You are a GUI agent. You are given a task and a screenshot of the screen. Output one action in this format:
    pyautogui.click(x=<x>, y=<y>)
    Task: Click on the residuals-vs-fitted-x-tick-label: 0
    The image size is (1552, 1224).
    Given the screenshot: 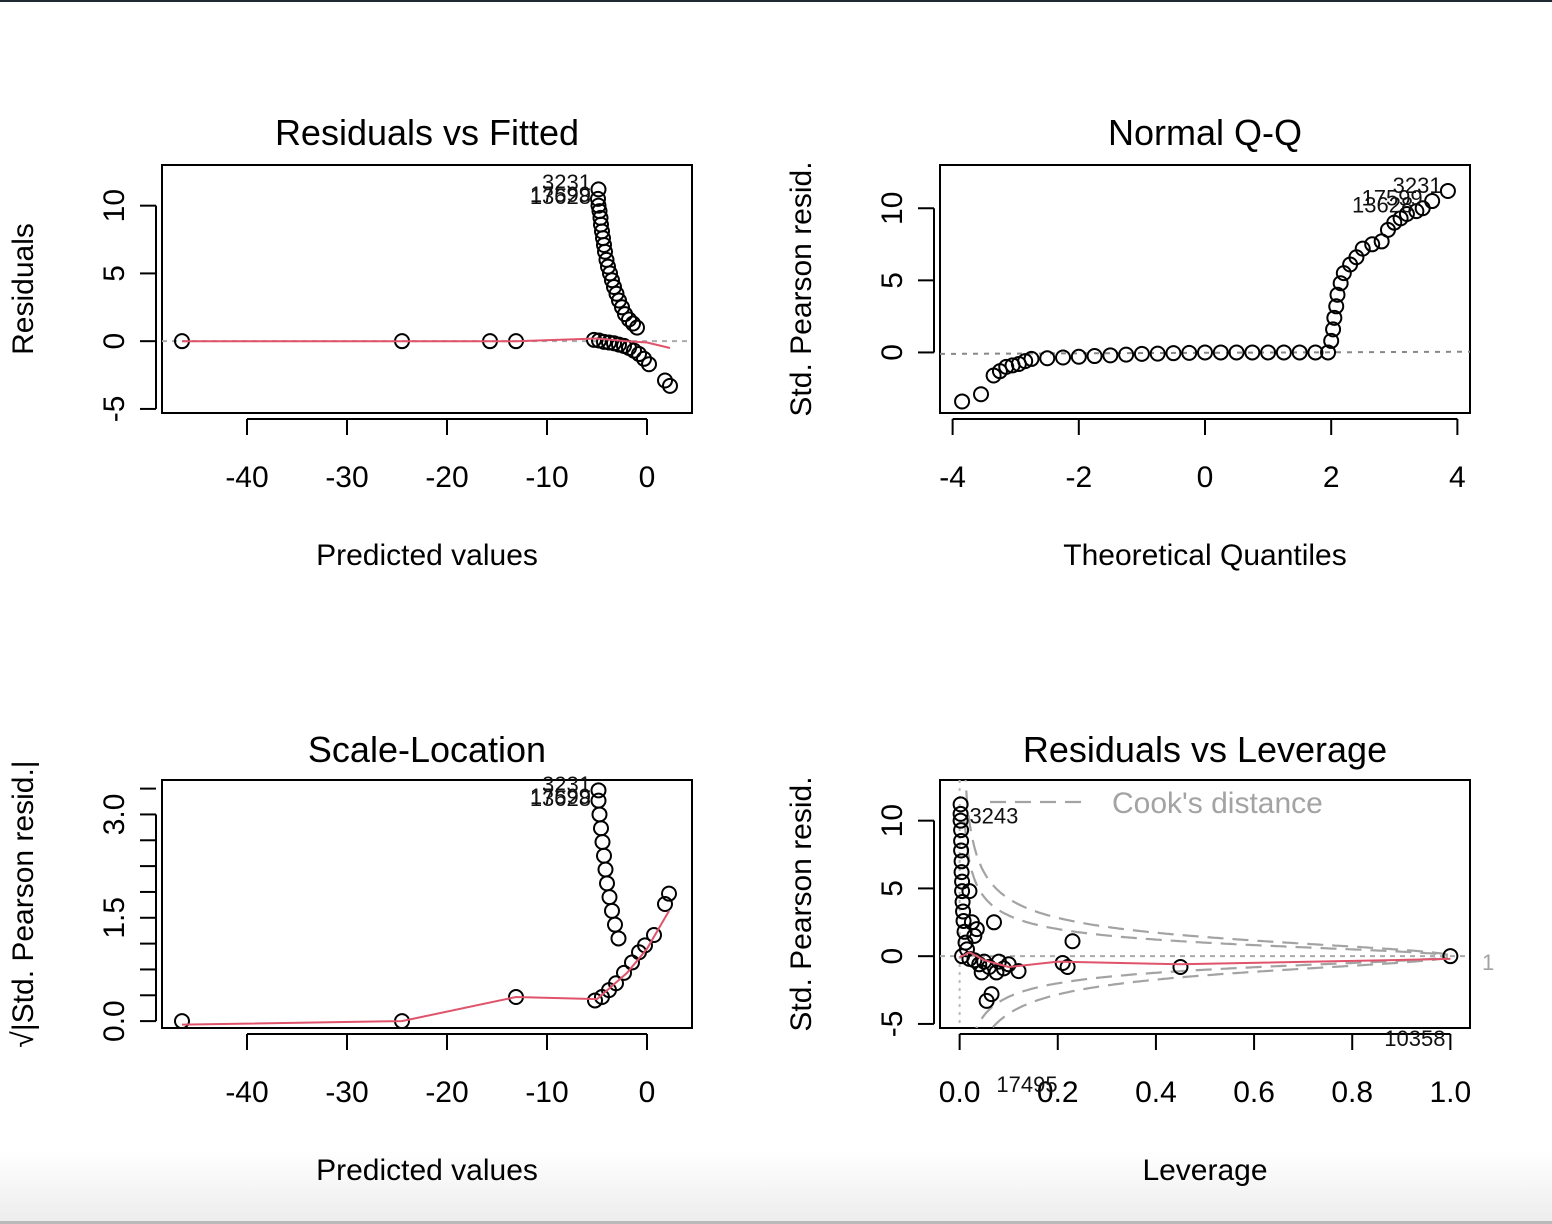 What is the action you would take?
    pyautogui.click(x=647, y=477)
    